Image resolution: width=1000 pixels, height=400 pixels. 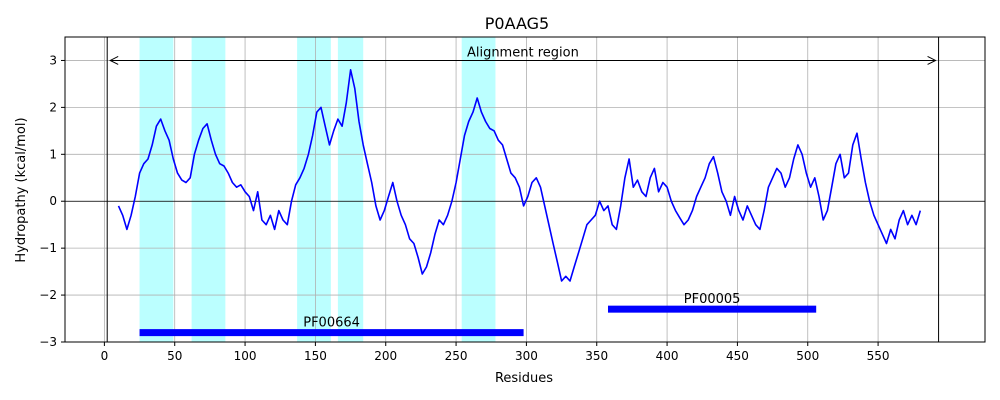 I want to click on x-axis-label: Residues, so click(x=524, y=378).